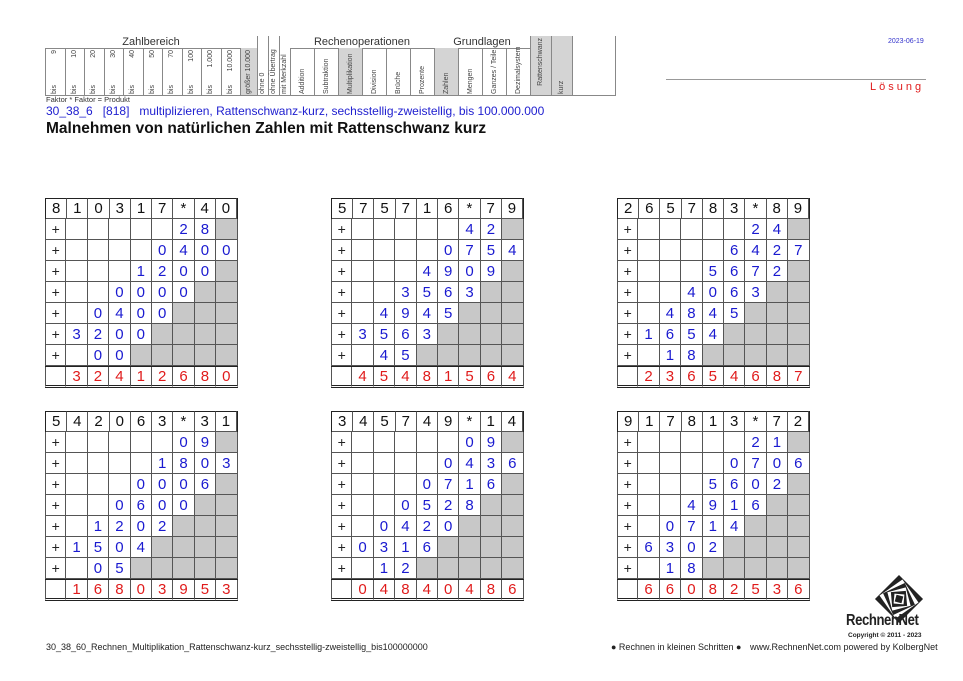  I want to click on result-digit-cell: 1, so click(141, 377).